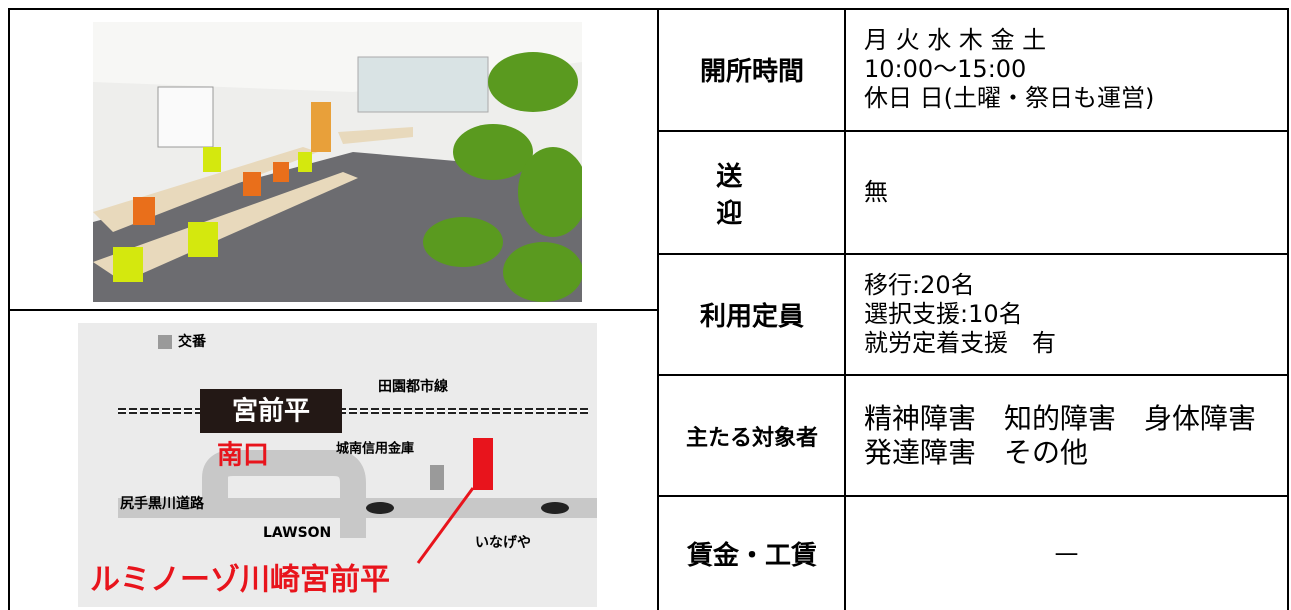  I want to click on map-label: 交番, so click(192, 341).